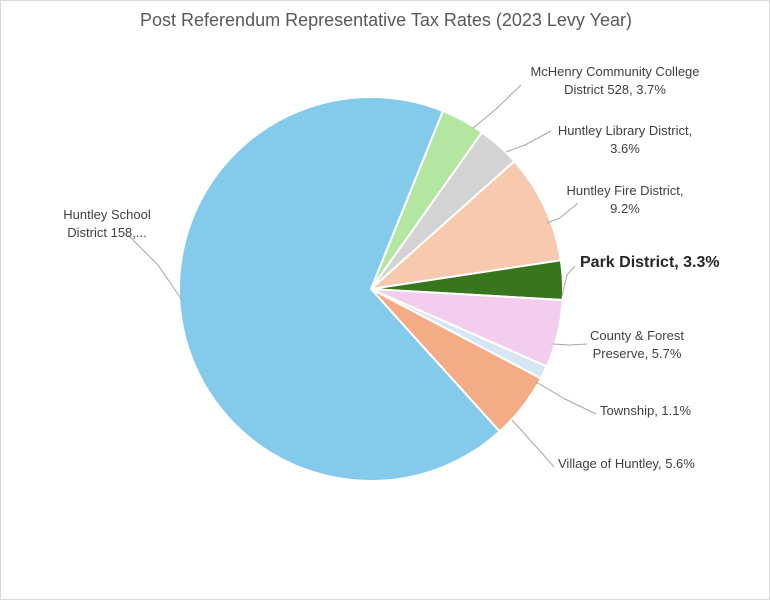 This screenshot has width=770, height=600. I want to click on label-huntley-library-district: Huntley Library District, 3.6%, so click(625, 139).